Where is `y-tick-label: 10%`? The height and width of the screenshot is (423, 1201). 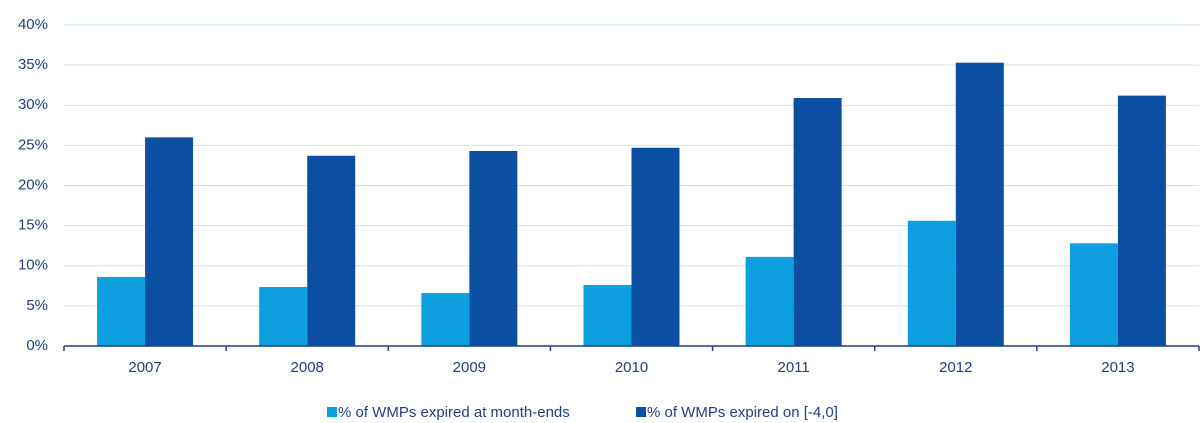
y-tick-label: 10% is located at coordinates (33, 265).